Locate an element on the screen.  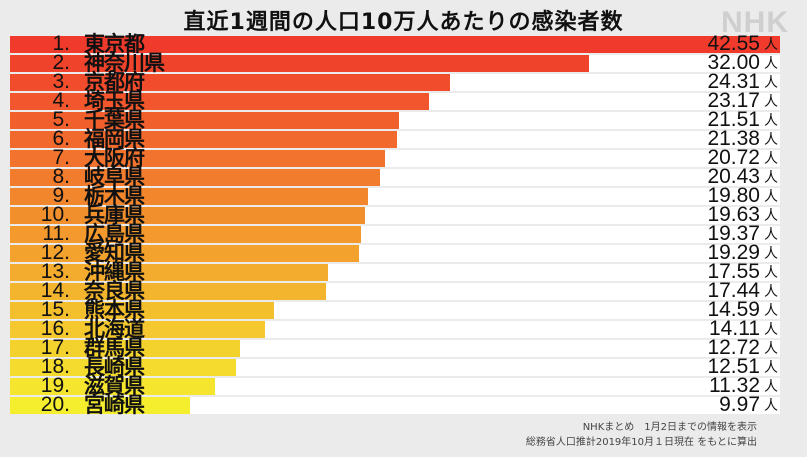
prefecture-label: 岐阜県 is located at coordinates (114, 177).